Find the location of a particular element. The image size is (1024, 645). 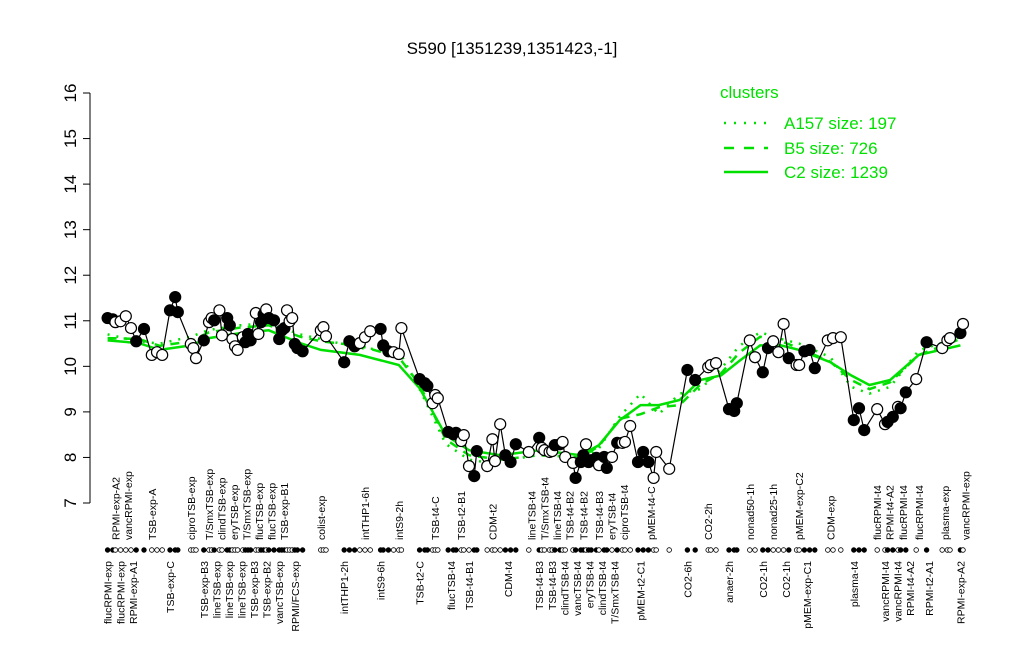

top-sample-label: T/SmxTSB-t4 is located at coordinates (545, 508).